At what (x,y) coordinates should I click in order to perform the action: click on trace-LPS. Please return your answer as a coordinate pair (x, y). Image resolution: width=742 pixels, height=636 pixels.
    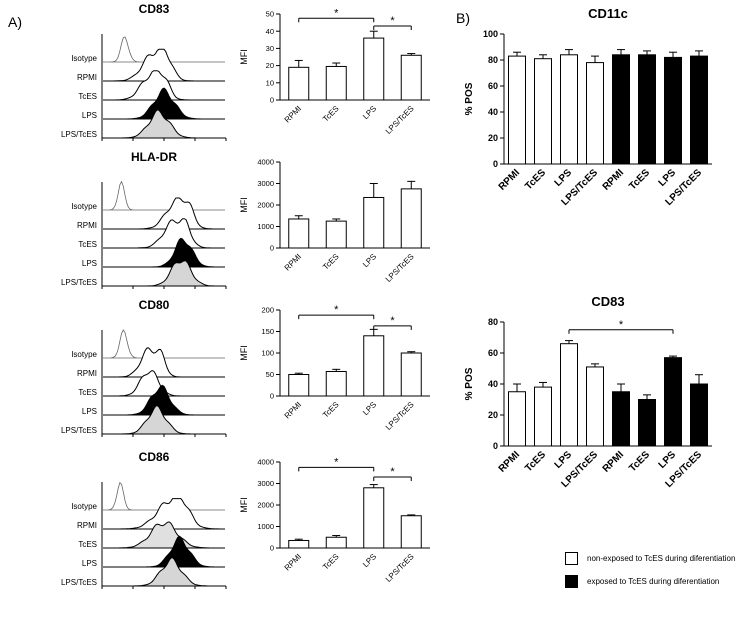
    Looking at the image, I should click on (164, 551).